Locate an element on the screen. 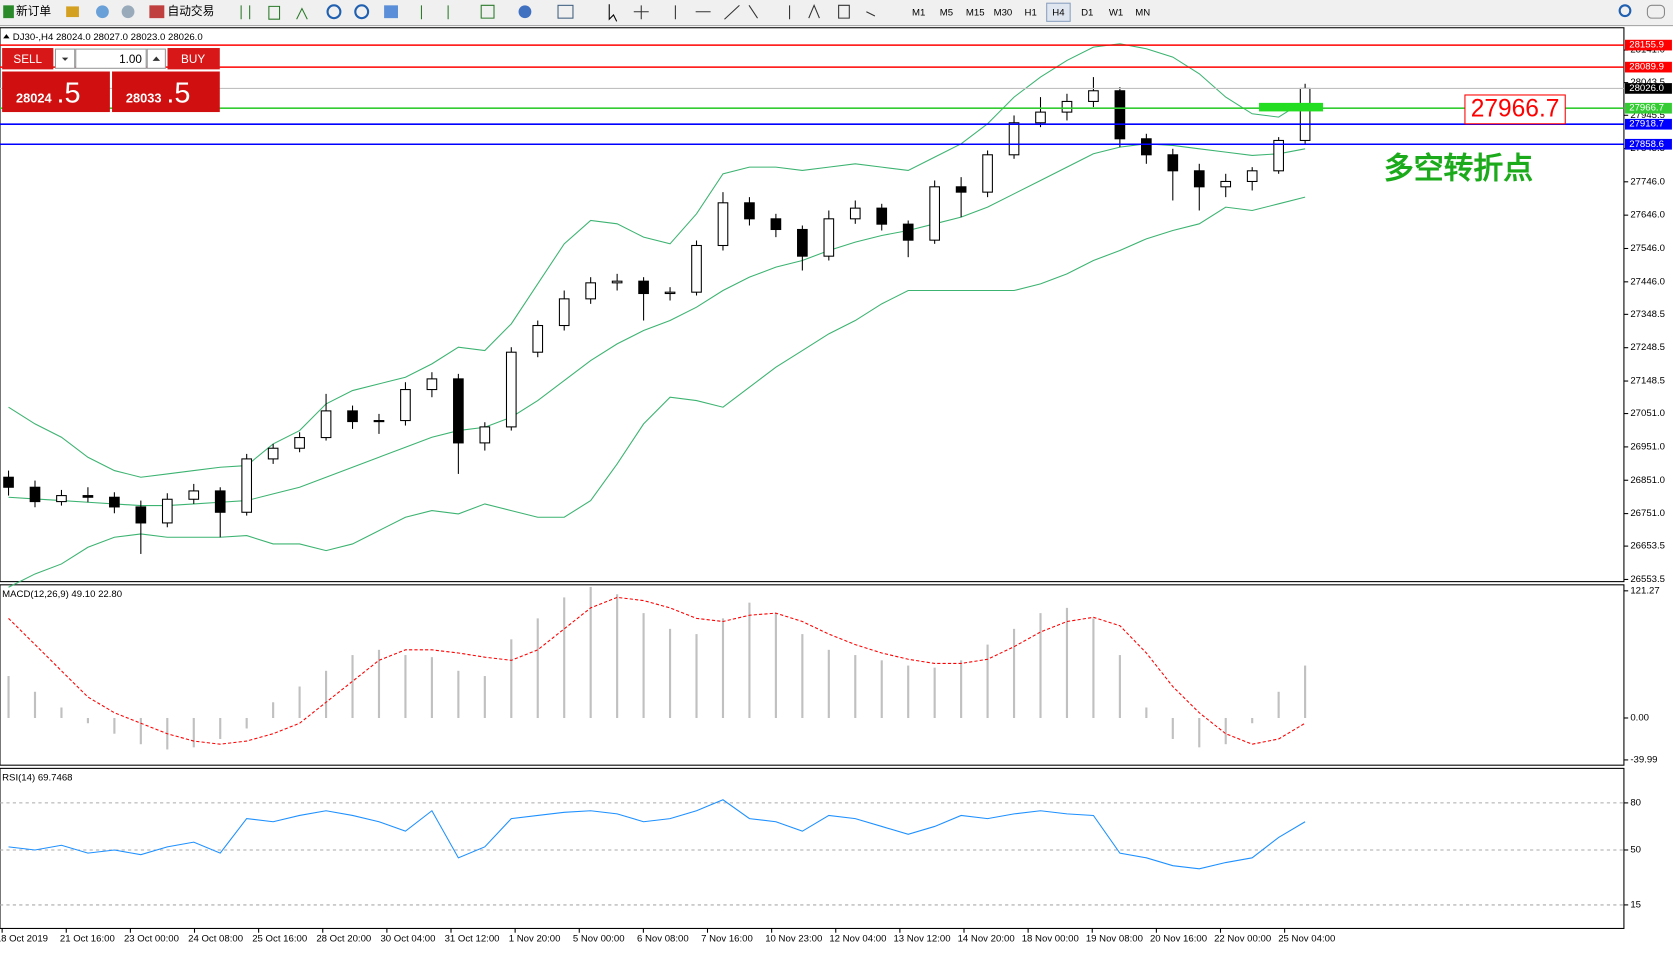 The width and height of the screenshot is (1673, 958). y-tick-label: 15 is located at coordinates (1635, 904).